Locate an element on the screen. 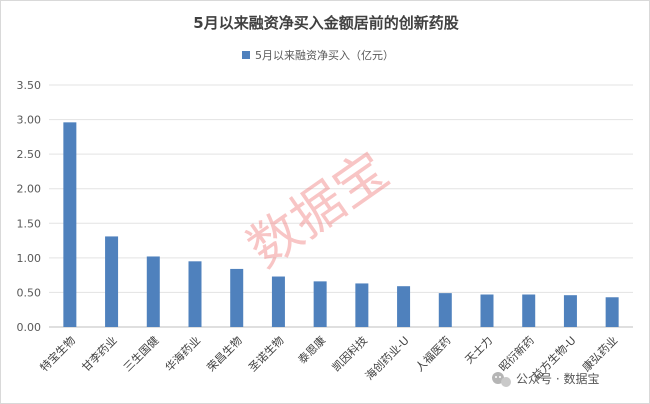  x-tick-label: 华海药业 is located at coordinates (182, 353).